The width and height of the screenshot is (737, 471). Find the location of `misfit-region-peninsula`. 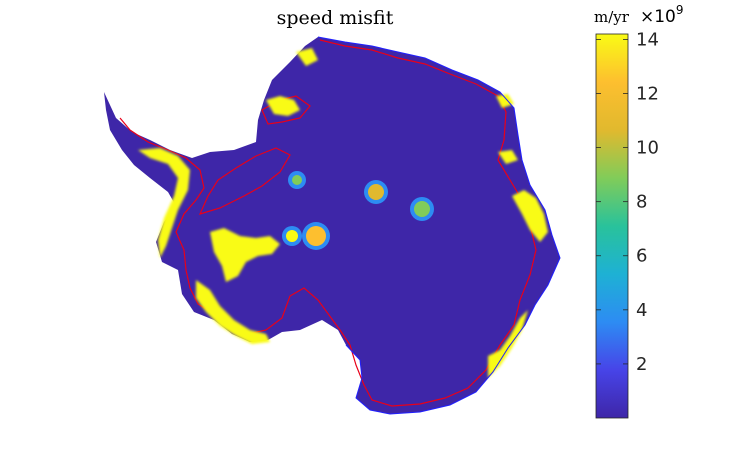

misfit-region-peninsula is located at coordinates (164, 203).